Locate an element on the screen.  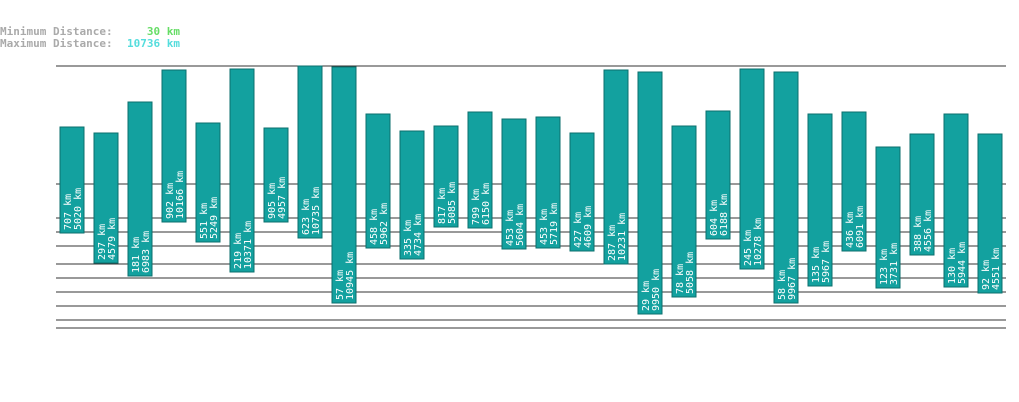
min-label: 181 km is located at coordinates (136, 255).